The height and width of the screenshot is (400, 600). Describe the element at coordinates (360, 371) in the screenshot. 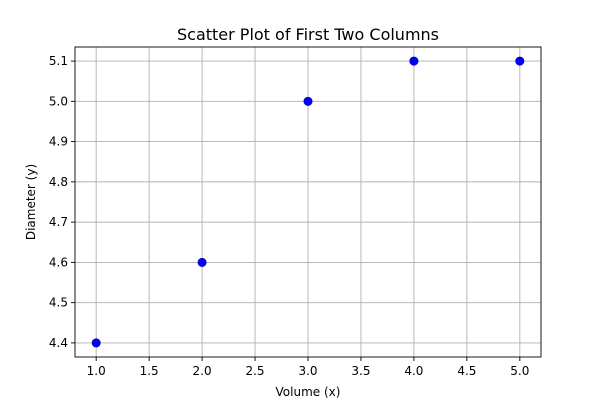

I see `x-tick-label: 3.5` at that location.